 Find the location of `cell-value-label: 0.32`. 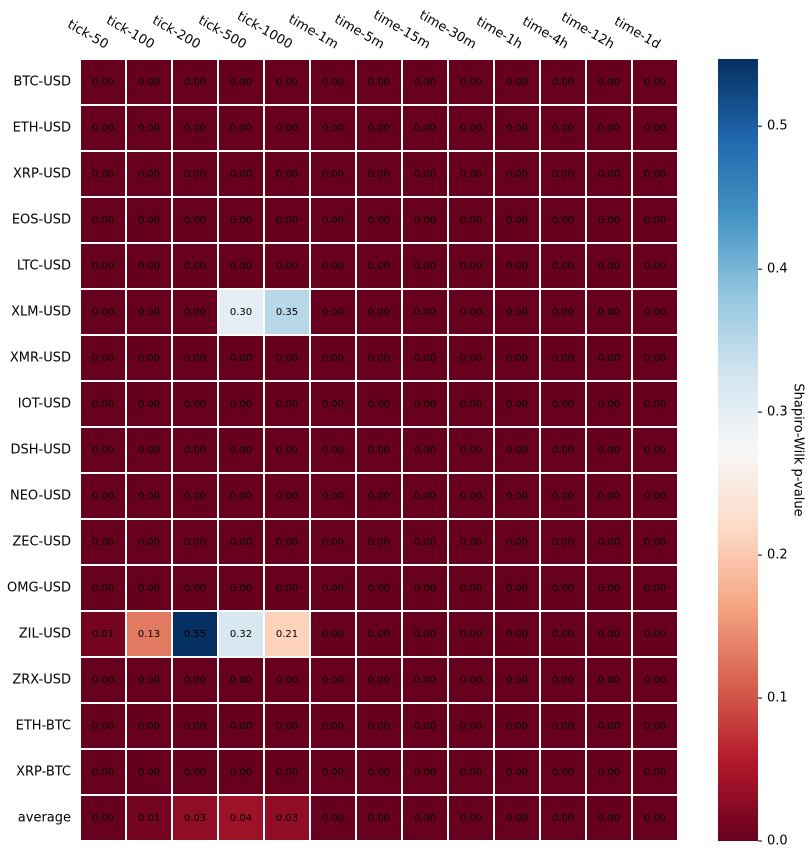

cell-value-label: 0.32 is located at coordinates (241, 634).